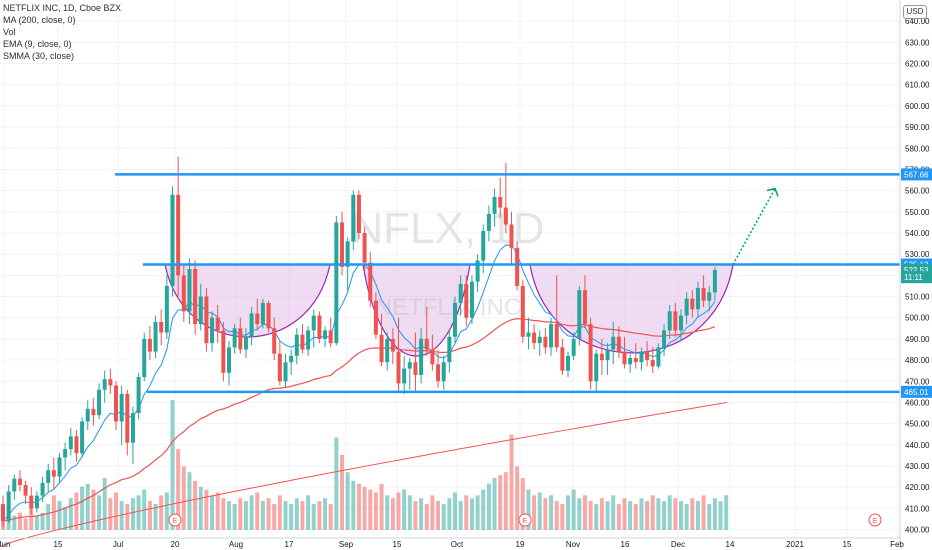 This screenshot has height=550, width=932. I want to click on price-label-level: 465.01, so click(916, 391).